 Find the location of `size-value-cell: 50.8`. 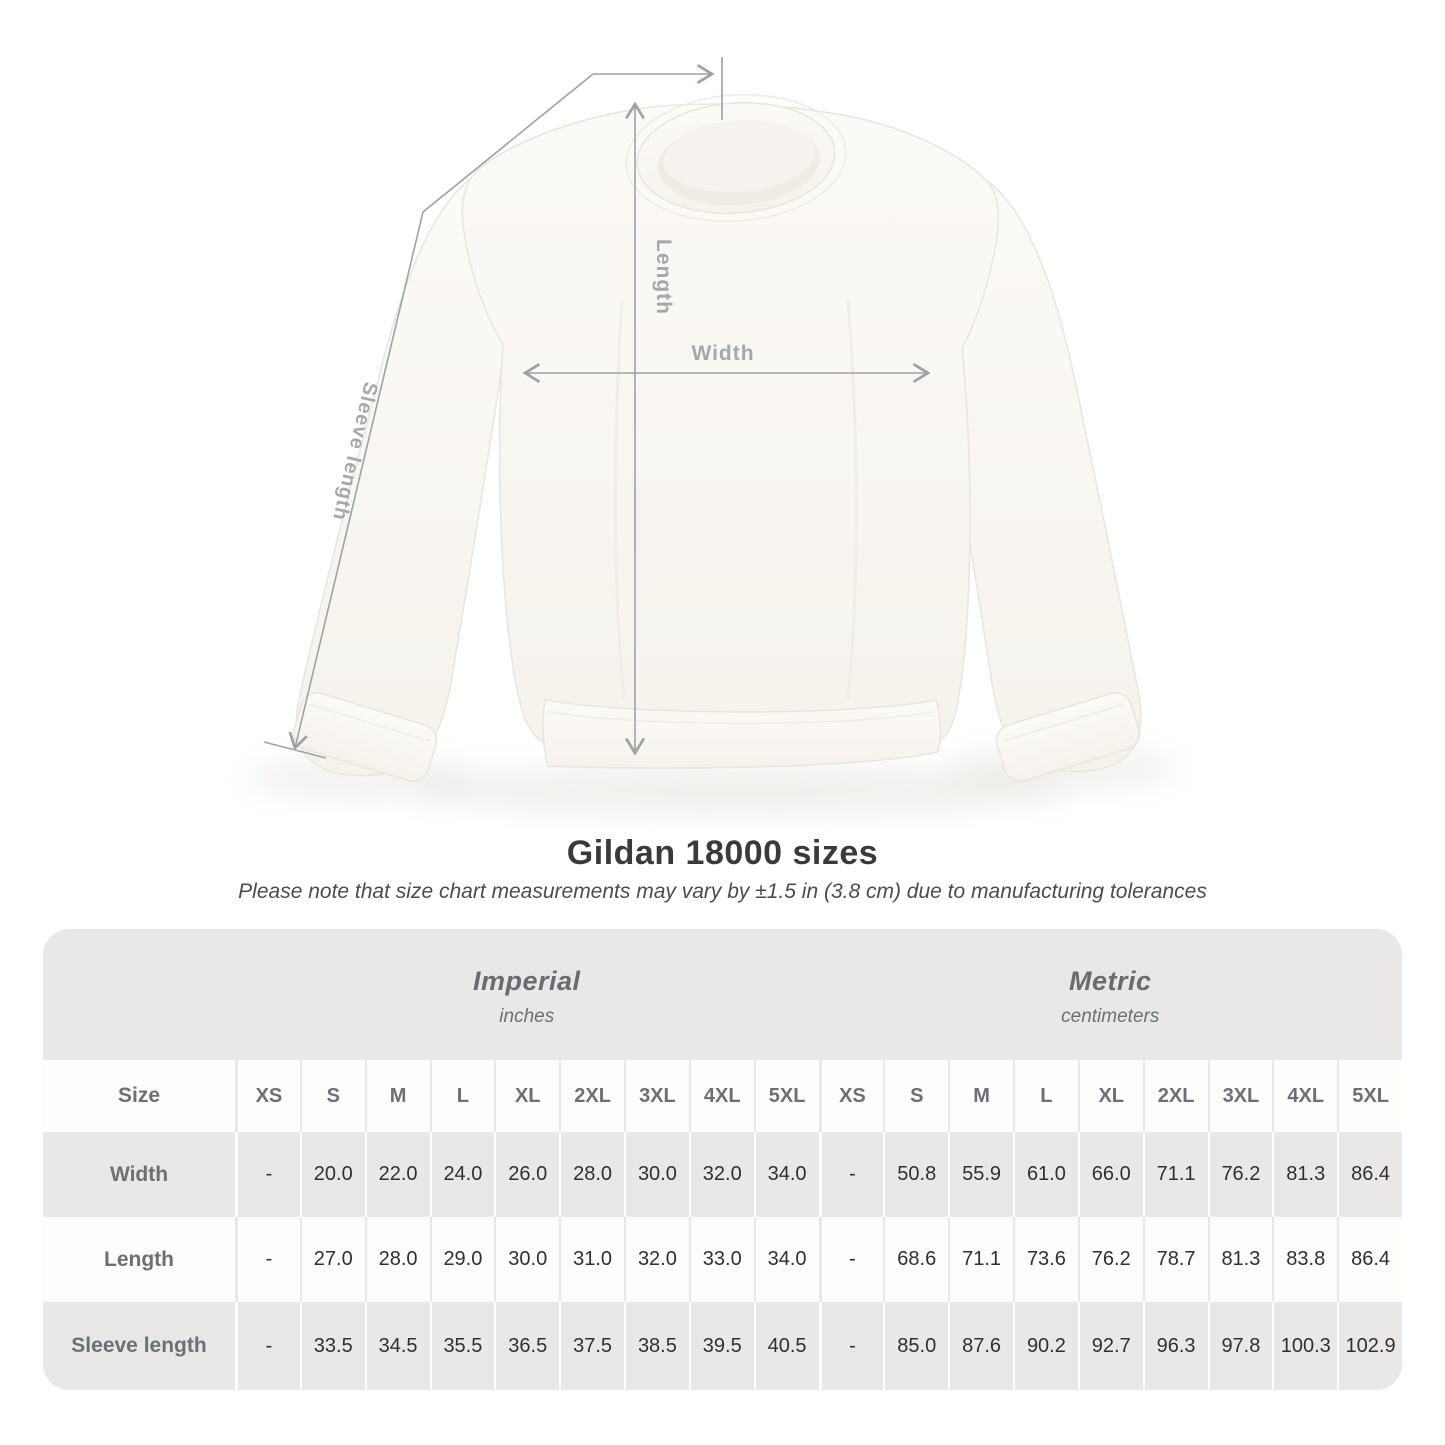

size-value-cell: 50.8 is located at coordinates (915, 1174).